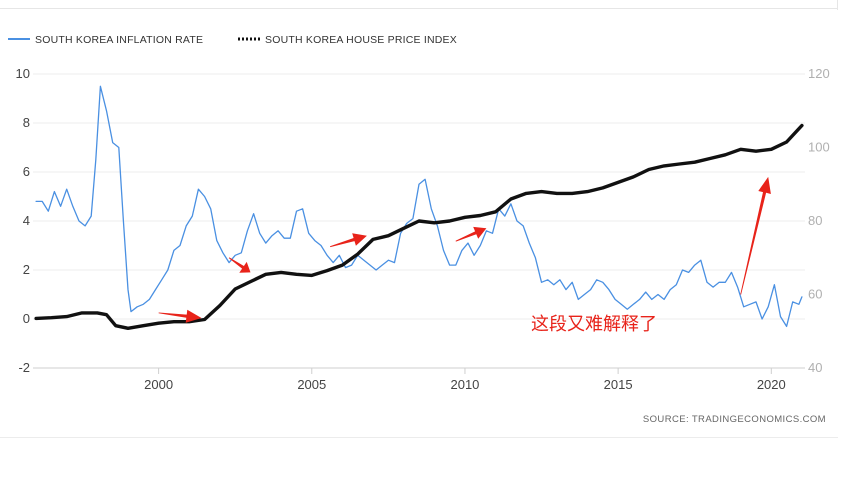  I want to click on right-axis-ticks: 40 60 80 100 120, so click(819, 220).